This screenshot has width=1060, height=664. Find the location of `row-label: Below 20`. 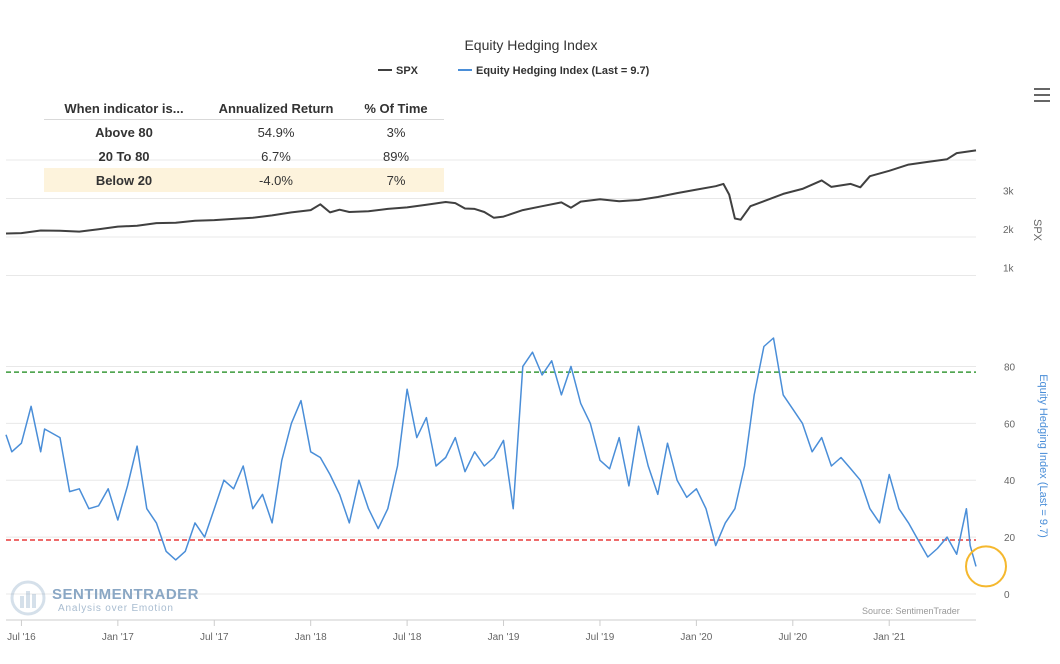

row-label: Below 20 is located at coordinates (124, 180).